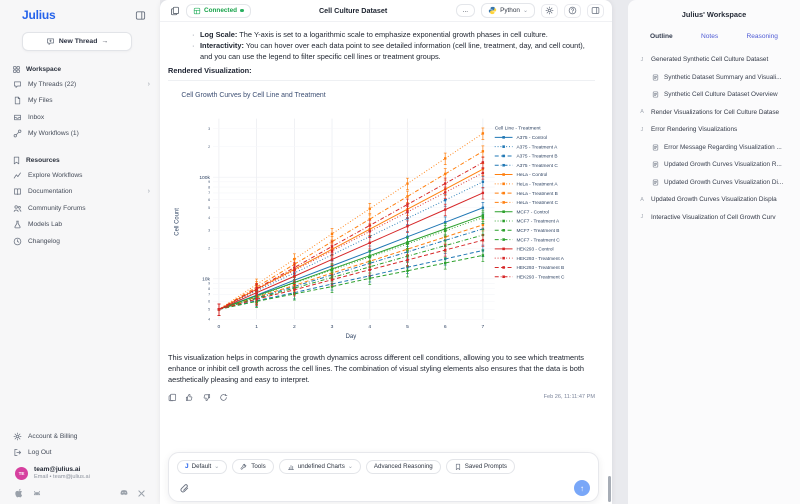 This screenshot has height=504, width=800. Describe the element at coordinates (540, 258) in the screenshot. I see `svg-text: HEK293 - Treatment A` at that location.